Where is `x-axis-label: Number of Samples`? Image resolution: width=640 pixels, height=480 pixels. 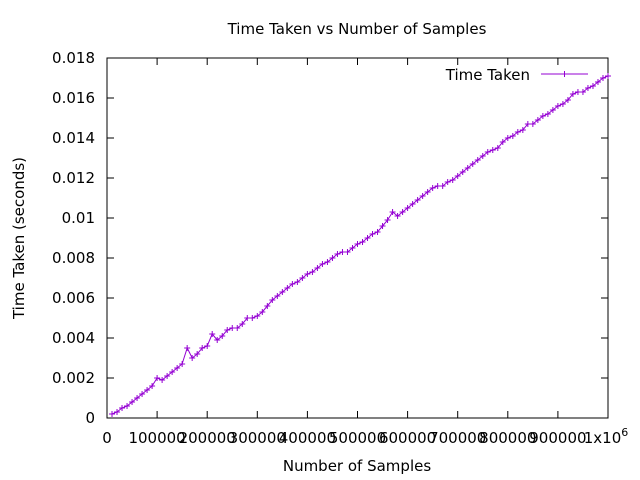 x-axis-label: Number of Samples is located at coordinates (357, 466).